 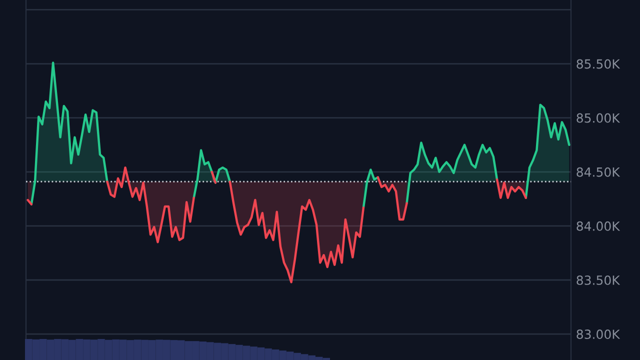 I want to click on y-tick-label: 84.00K, so click(x=598, y=226).